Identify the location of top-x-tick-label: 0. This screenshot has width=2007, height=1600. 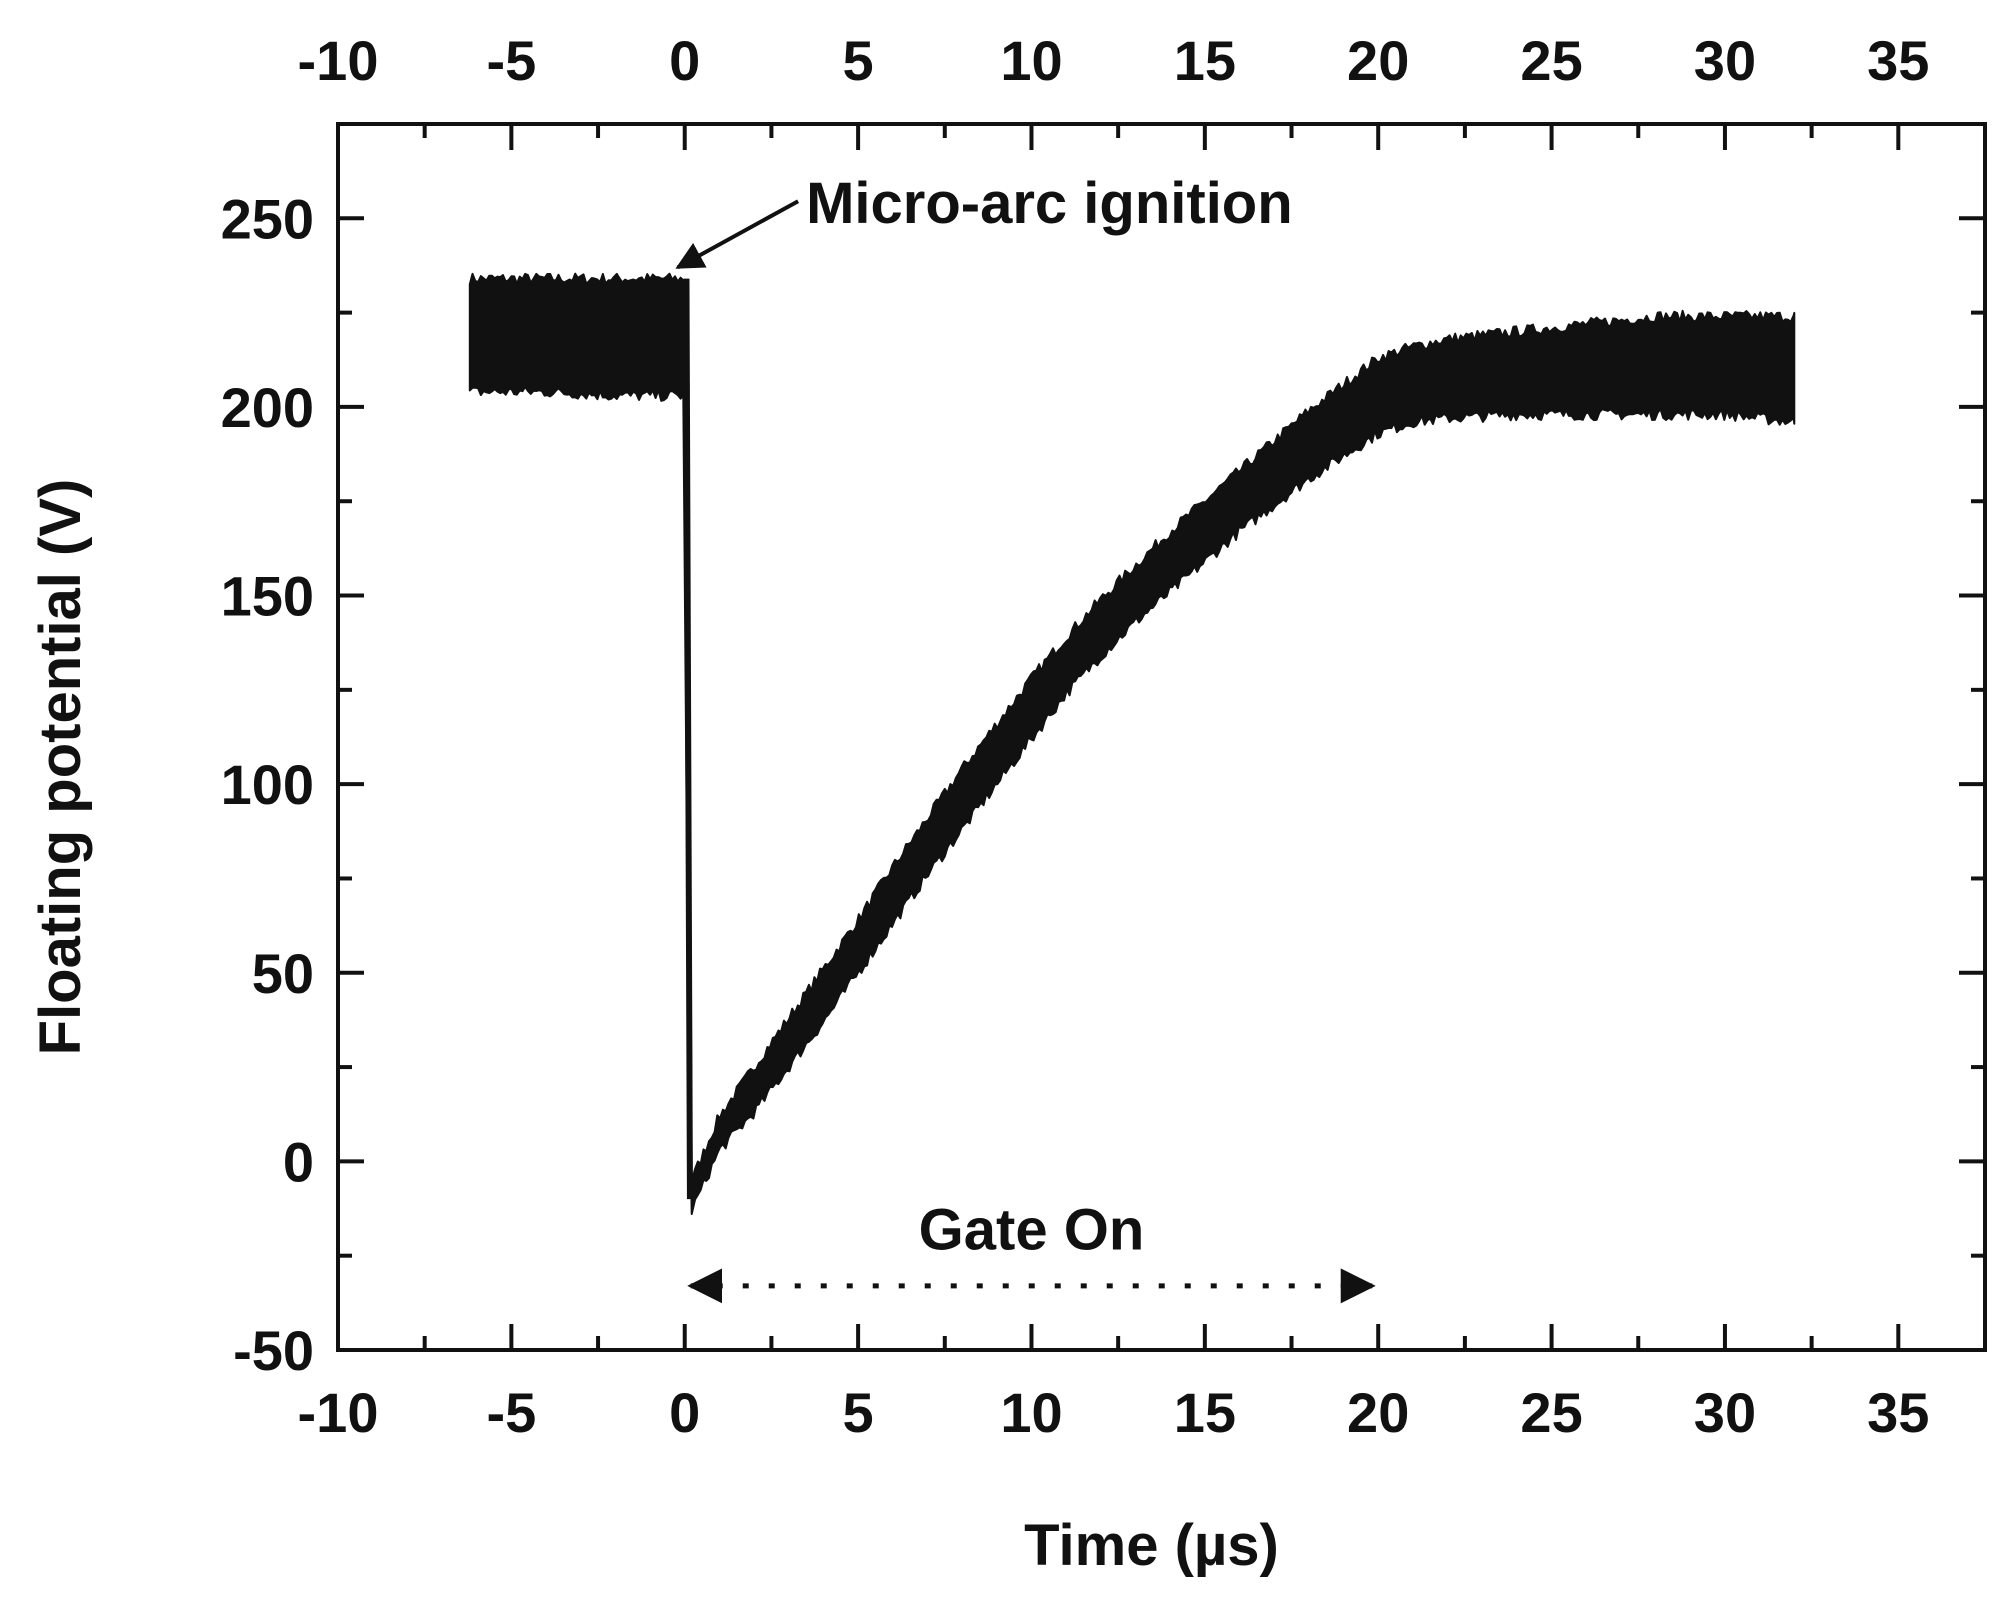
(684, 60).